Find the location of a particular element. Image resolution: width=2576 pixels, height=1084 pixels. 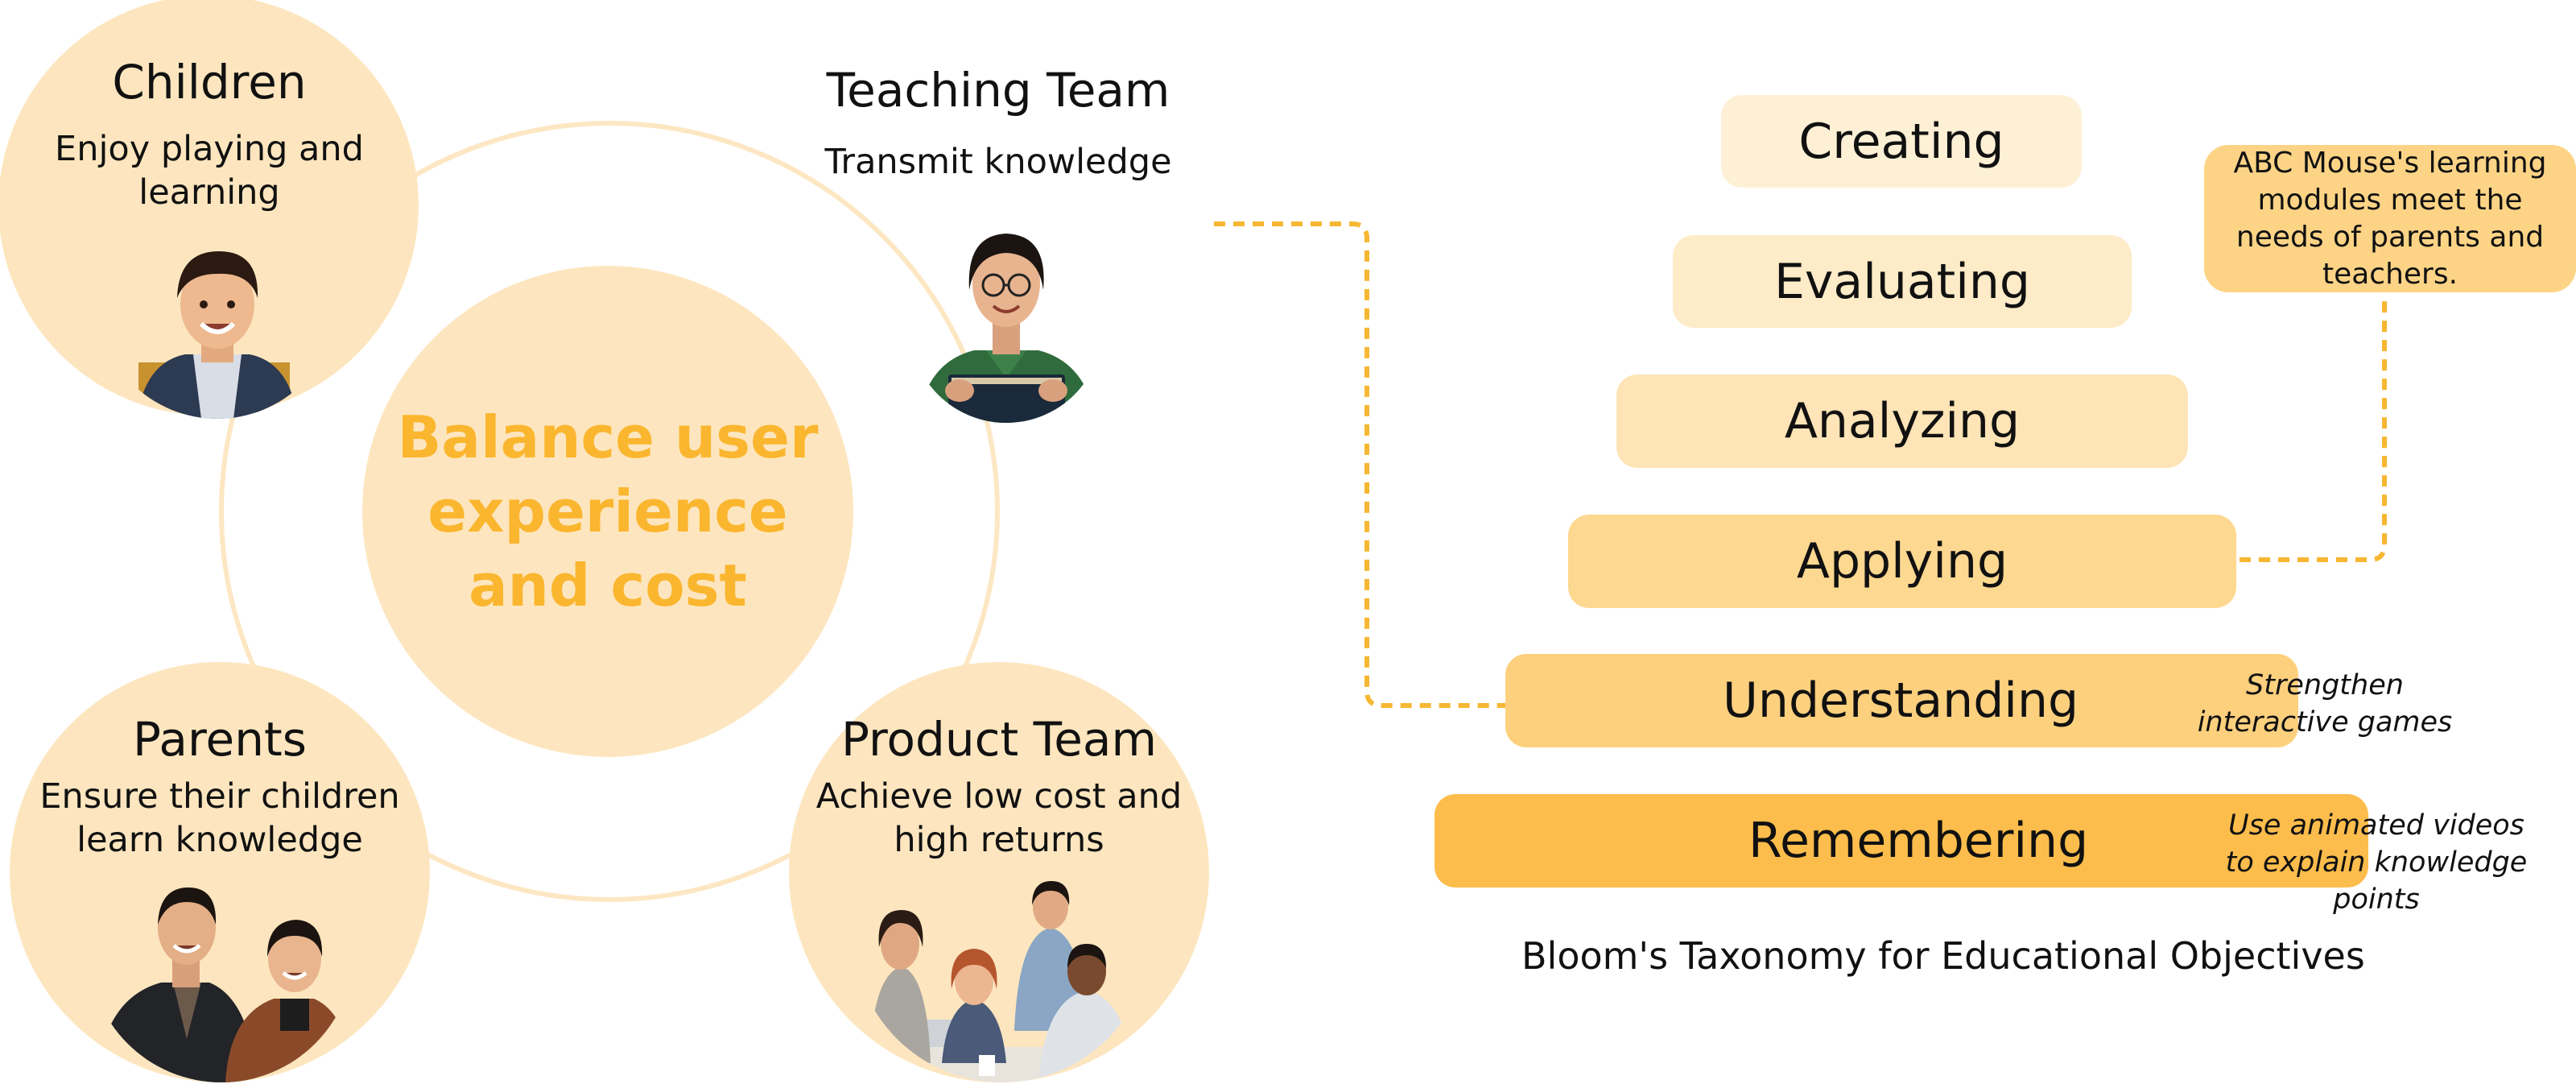

center-goal-text: Balance user experience and cost is located at coordinates (608, 511).